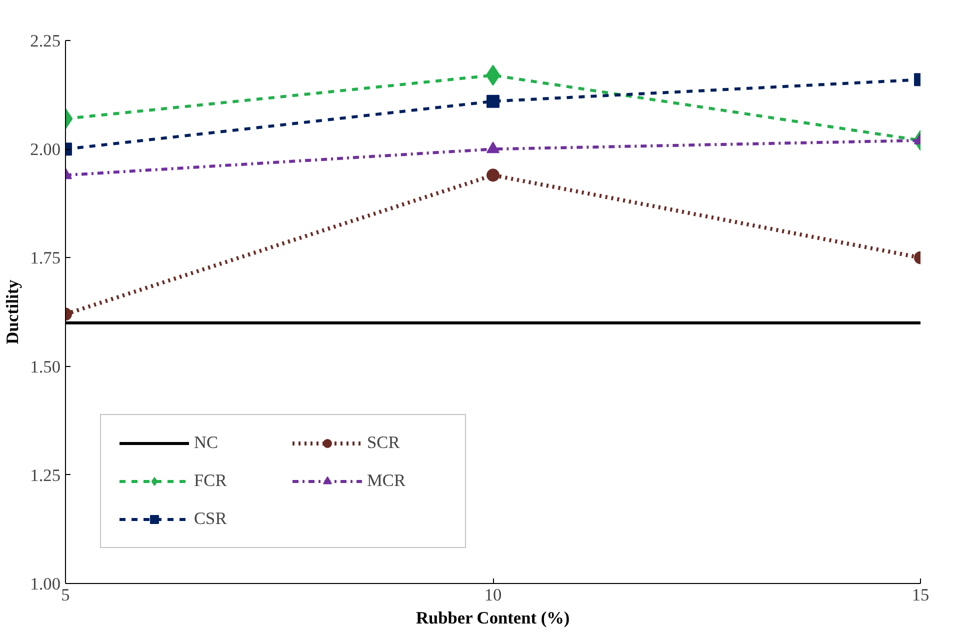 The width and height of the screenshot is (958, 639). I want to click on legend-label: SCR, so click(384, 443).